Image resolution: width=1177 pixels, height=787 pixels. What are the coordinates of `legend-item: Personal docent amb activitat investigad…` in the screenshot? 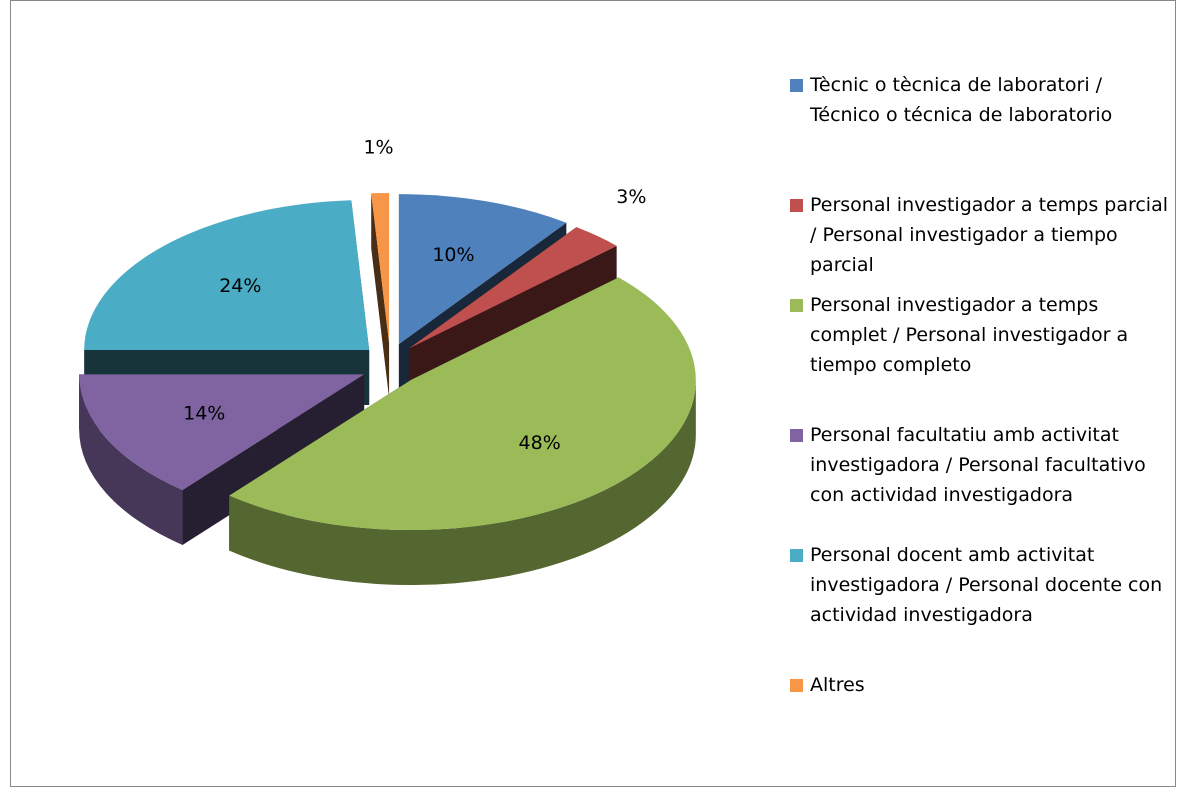 It's located at (980, 585).